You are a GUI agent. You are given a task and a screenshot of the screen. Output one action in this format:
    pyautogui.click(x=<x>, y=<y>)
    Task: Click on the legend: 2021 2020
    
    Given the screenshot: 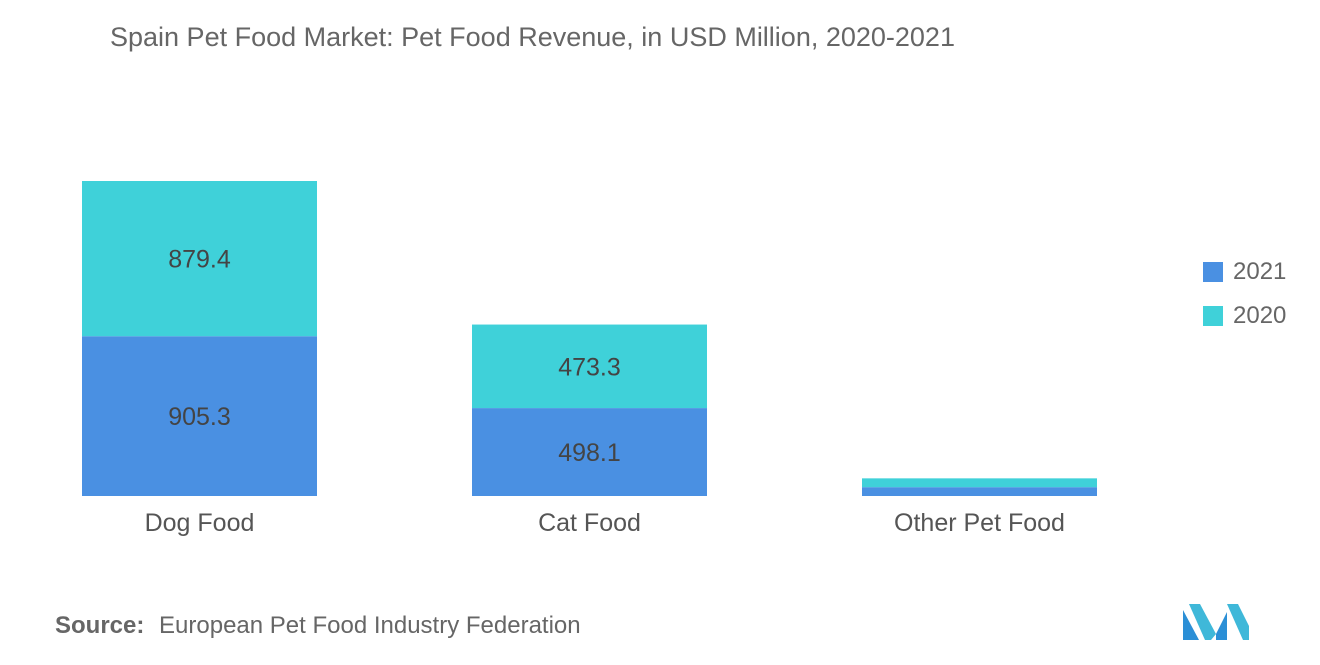 What is the action you would take?
    pyautogui.click(x=1244, y=294)
    